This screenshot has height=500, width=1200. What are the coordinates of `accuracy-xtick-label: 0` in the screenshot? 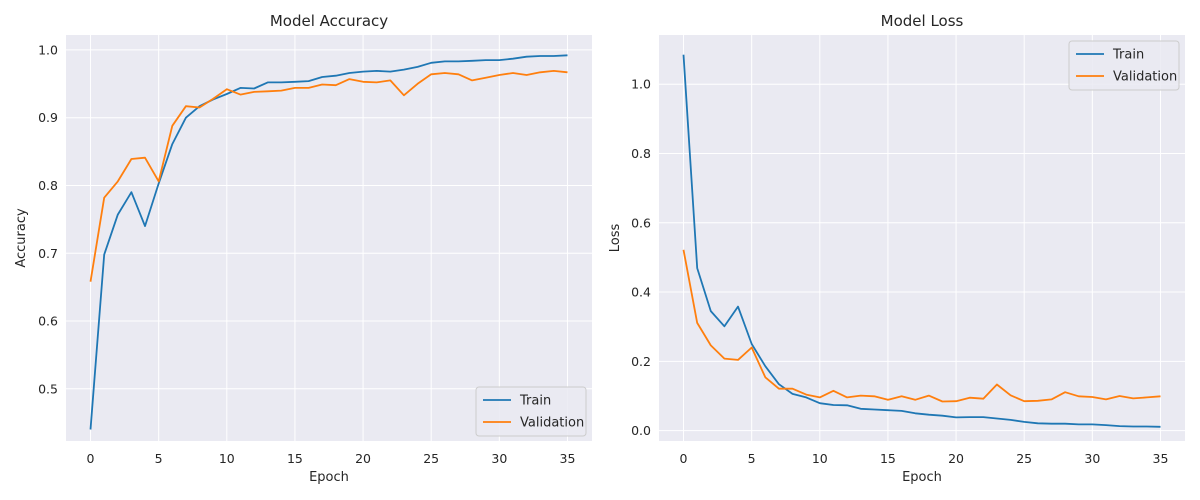 It's located at (91, 458).